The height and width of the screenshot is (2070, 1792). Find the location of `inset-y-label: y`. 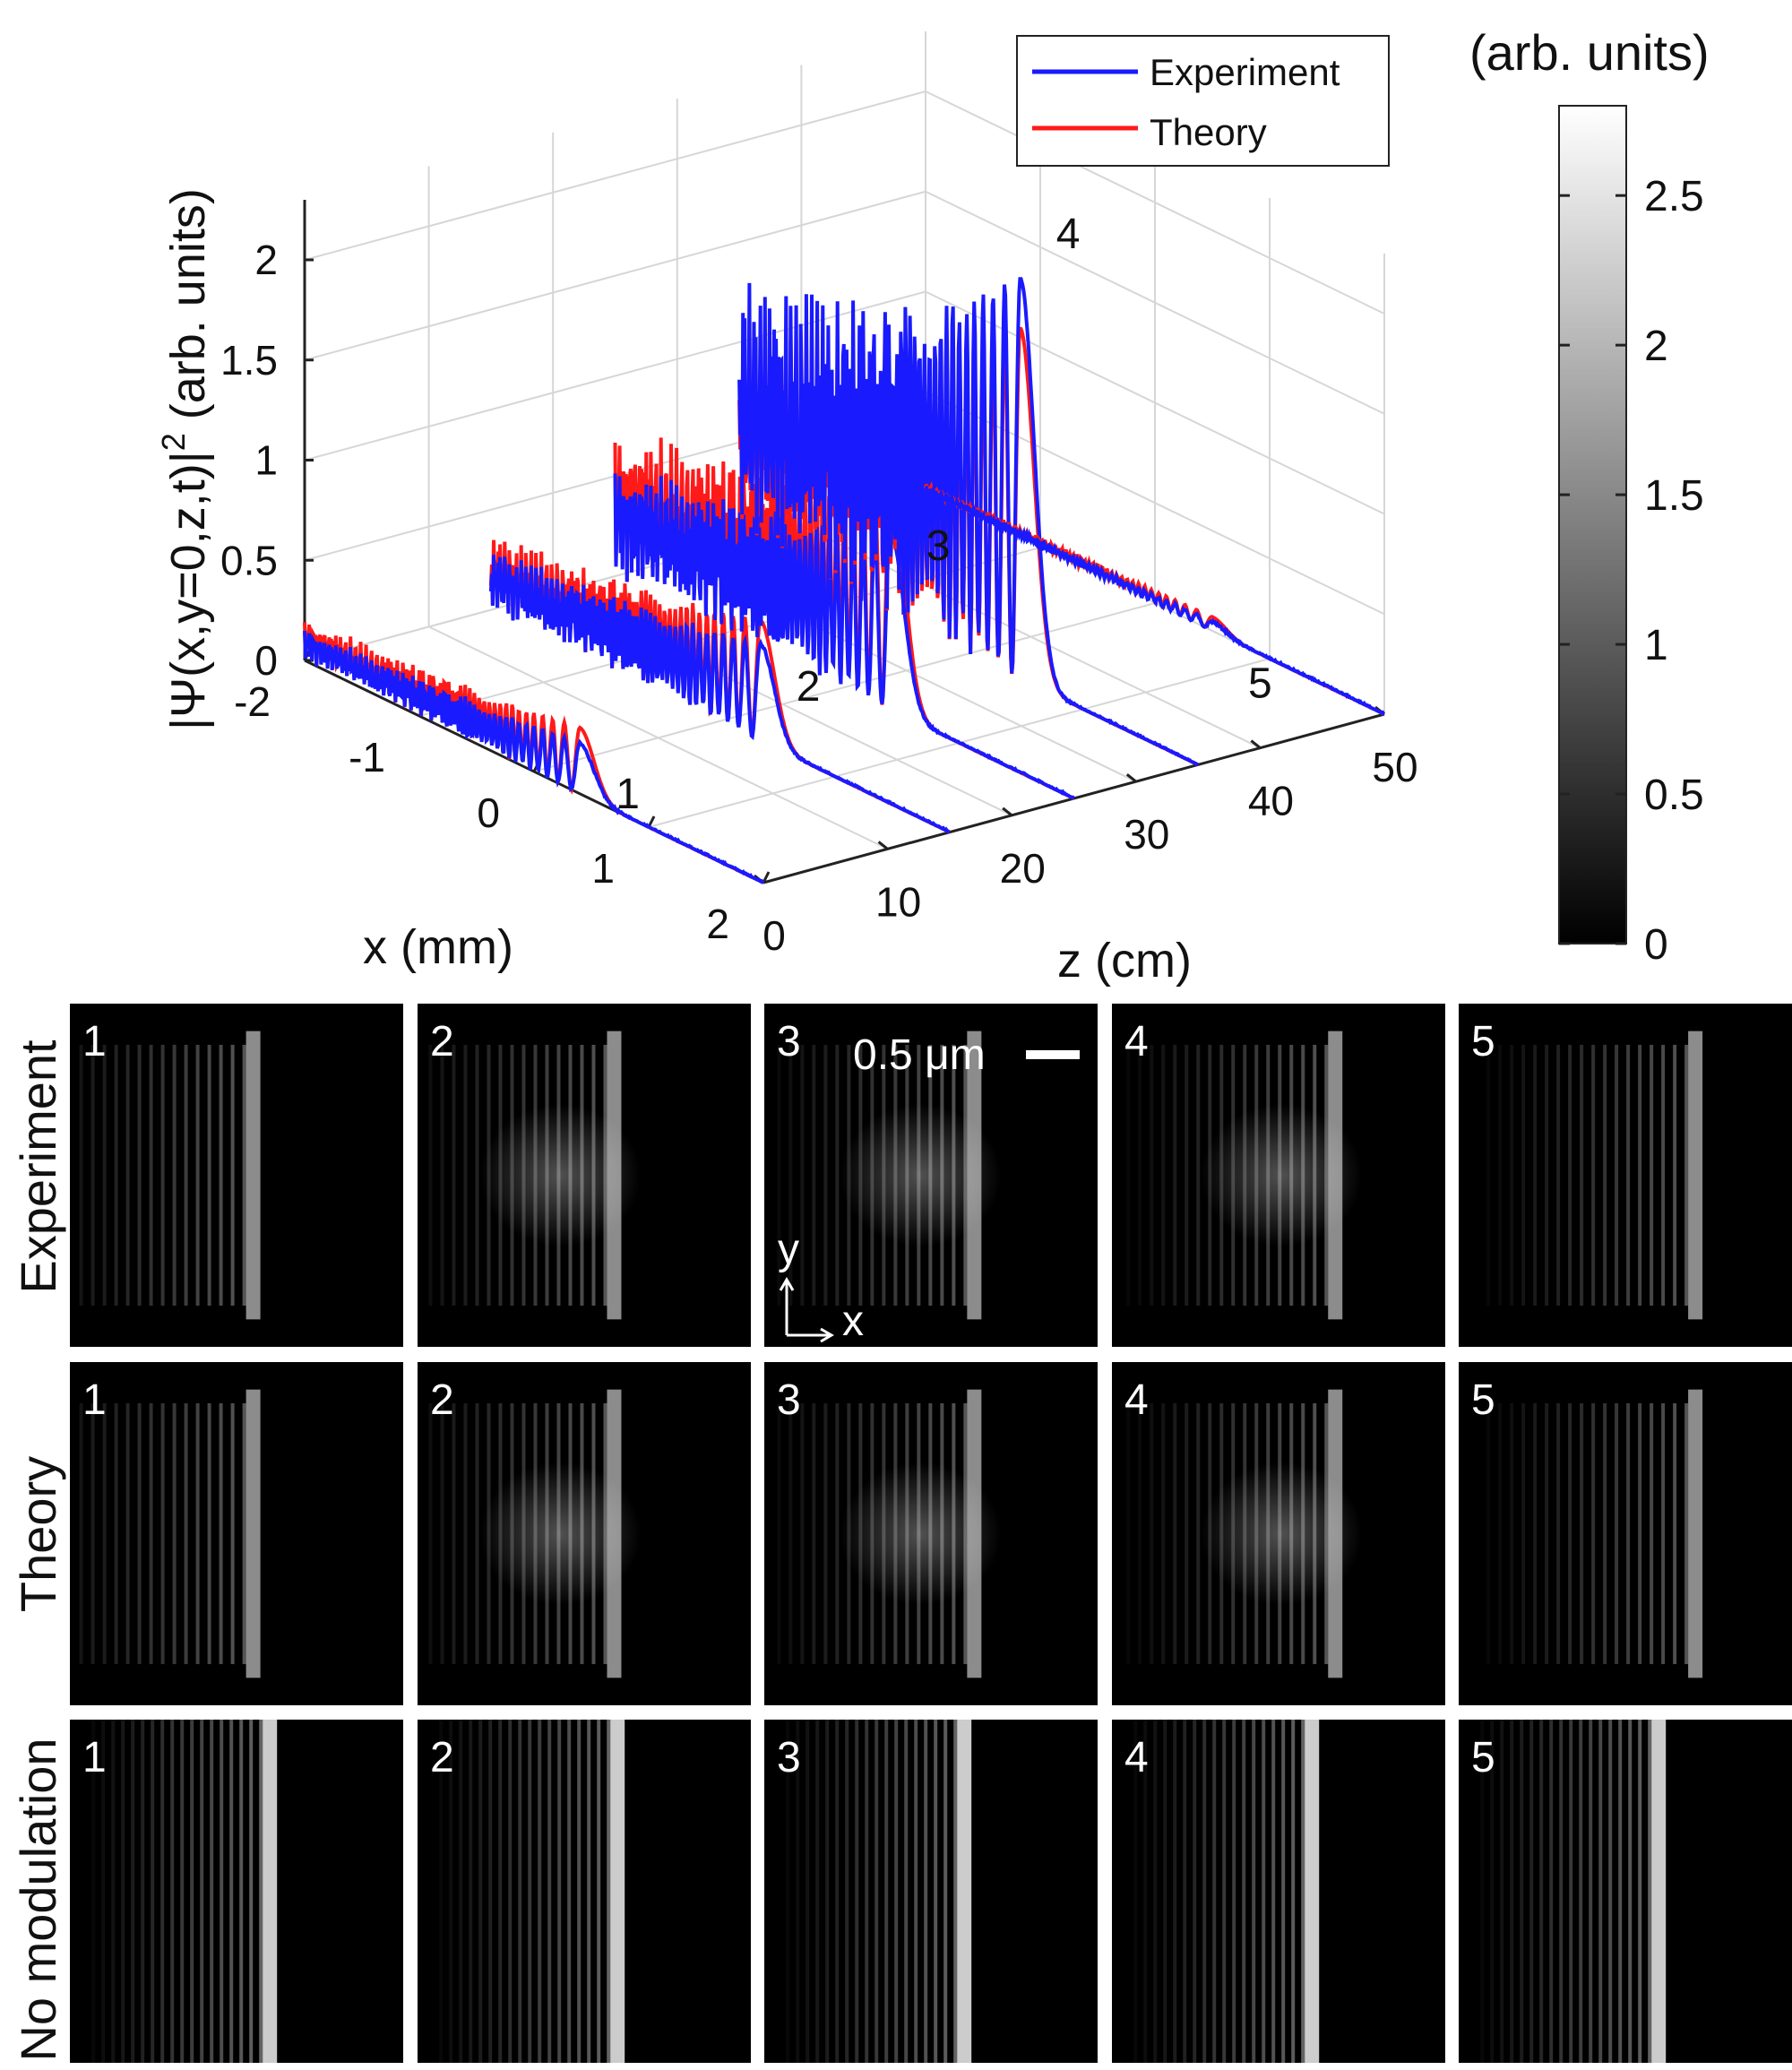

inset-y-label: y is located at coordinates (788, 1249).